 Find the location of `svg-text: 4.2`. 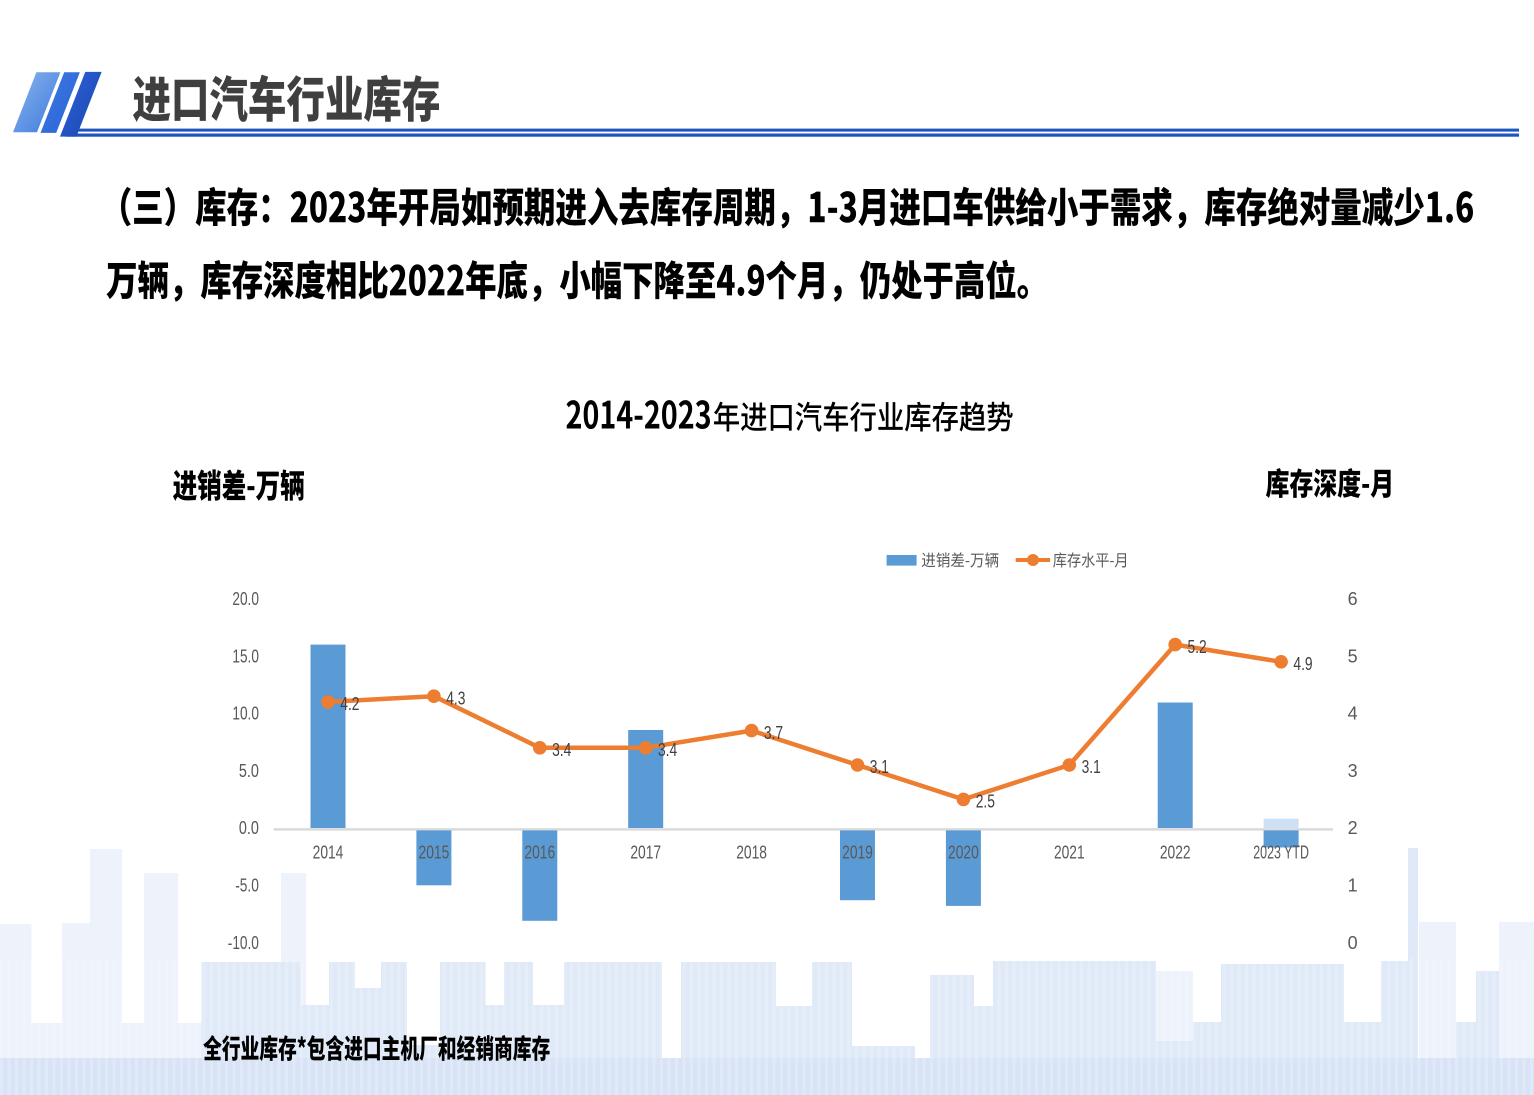

svg-text: 4.2 is located at coordinates (349, 704).